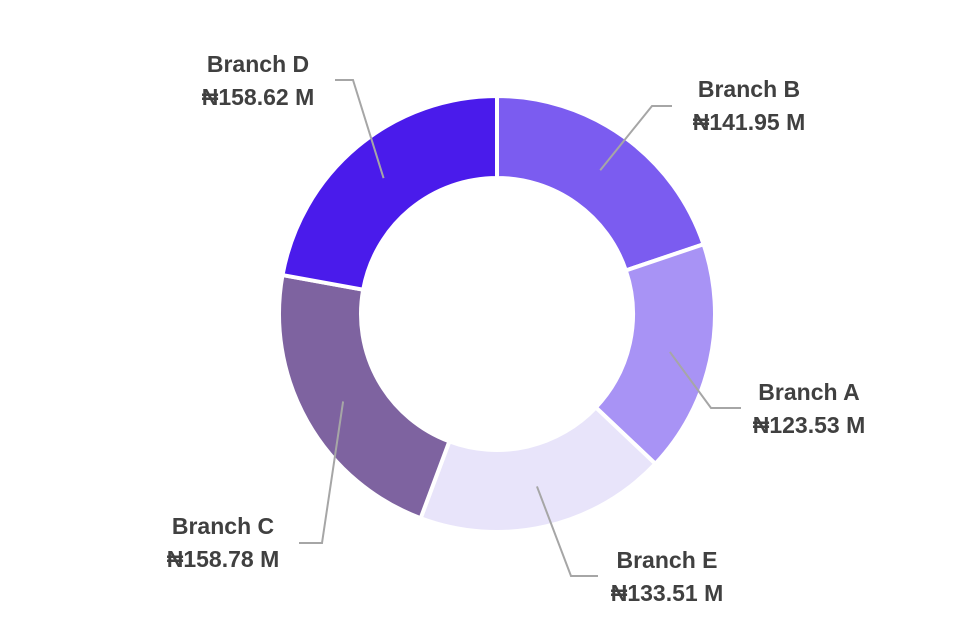 The image size is (980, 644). Describe the element at coordinates (223, 526) in the screenshot. I see `slice-label-branch-c: Branch C` at that location.